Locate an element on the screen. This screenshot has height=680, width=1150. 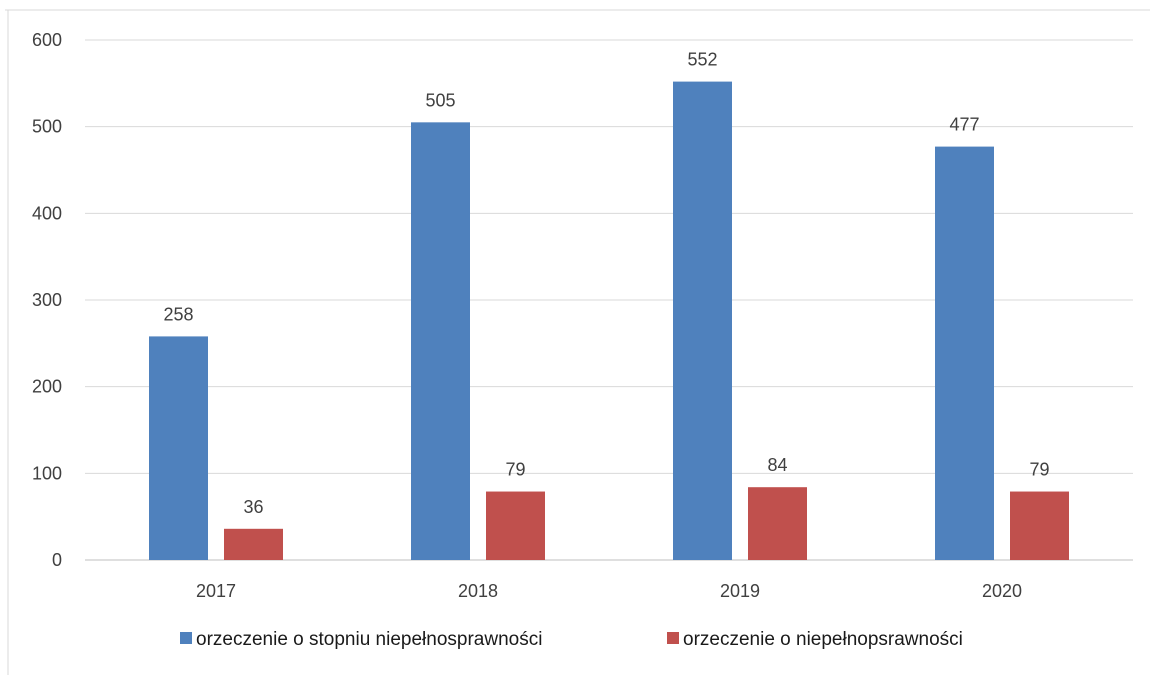
data-label: 36 is located at coordinates (253, 507).